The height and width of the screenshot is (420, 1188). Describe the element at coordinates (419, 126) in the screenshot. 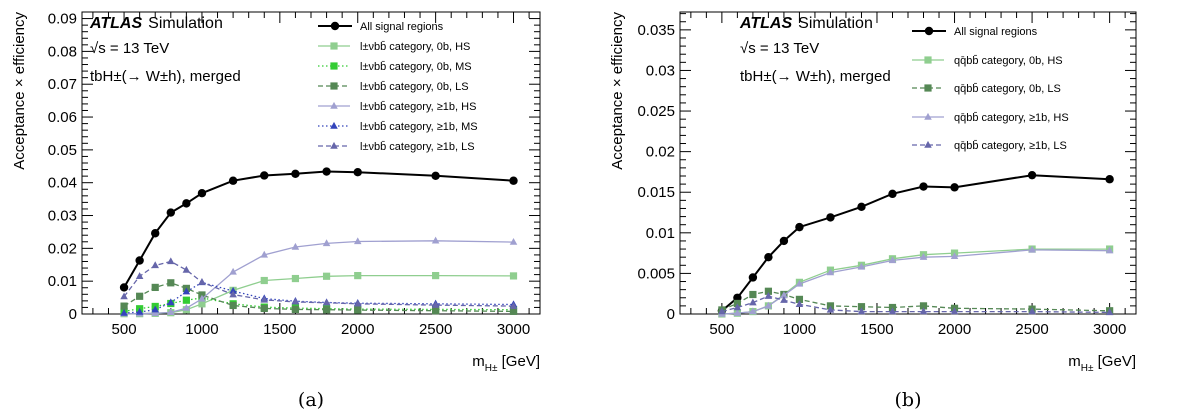

I see `legend-entry: l±νbb̄ category, ≥1b, MS` at that location.